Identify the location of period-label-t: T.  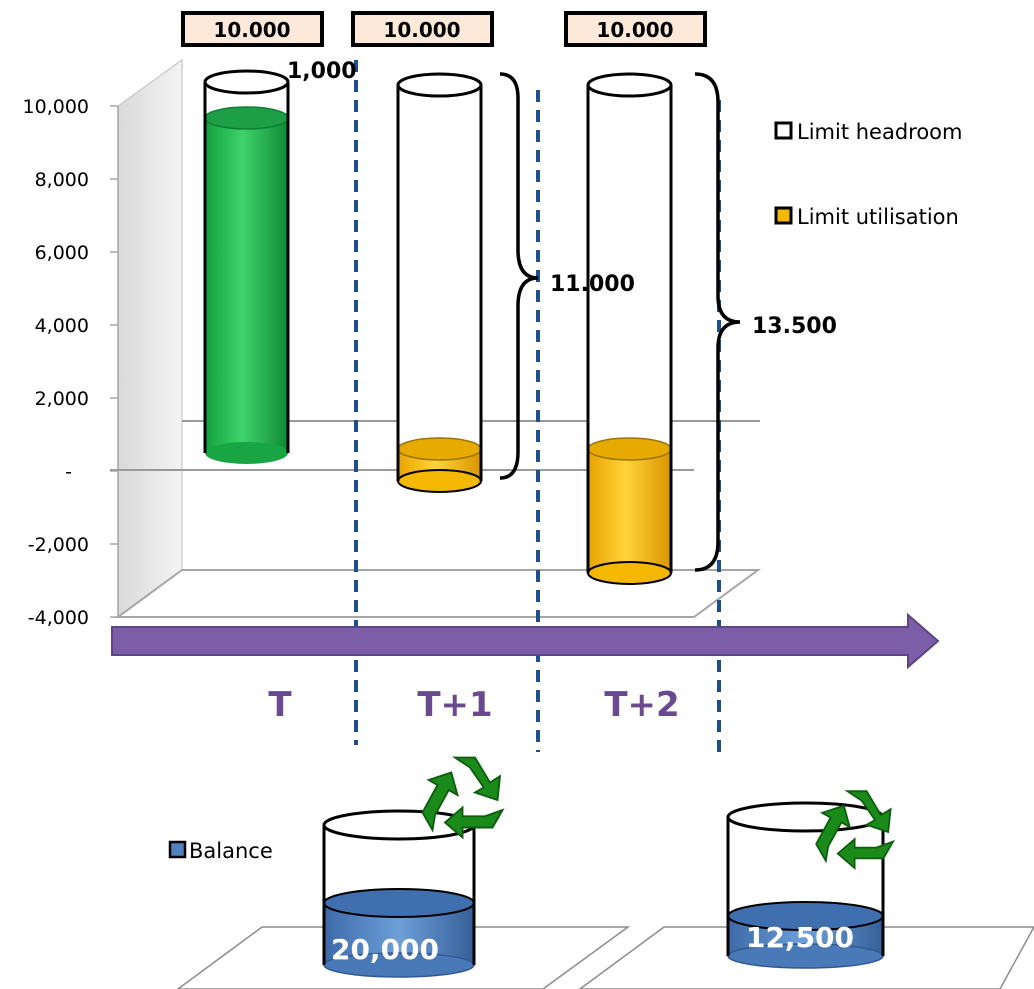
(280, 705).